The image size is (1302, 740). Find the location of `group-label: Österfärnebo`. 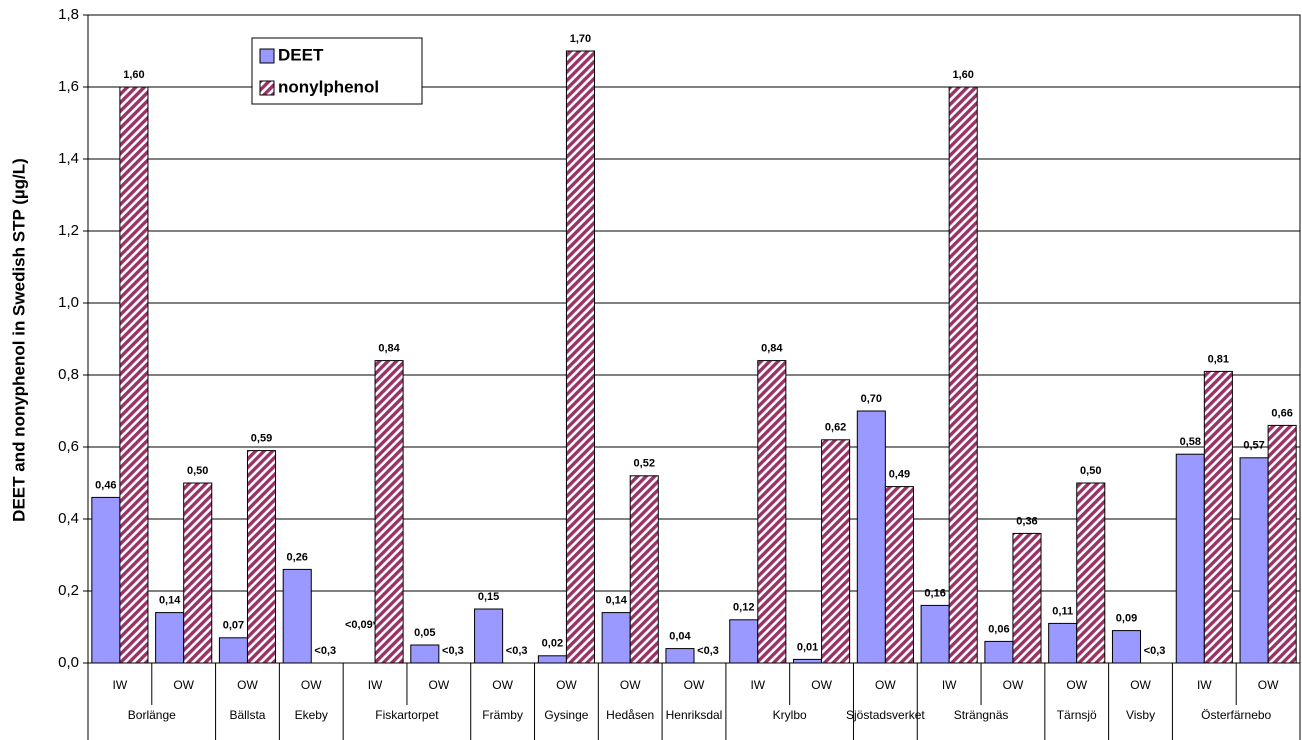

group-label: Österfärnebo is located at coordinates (1236, 715).